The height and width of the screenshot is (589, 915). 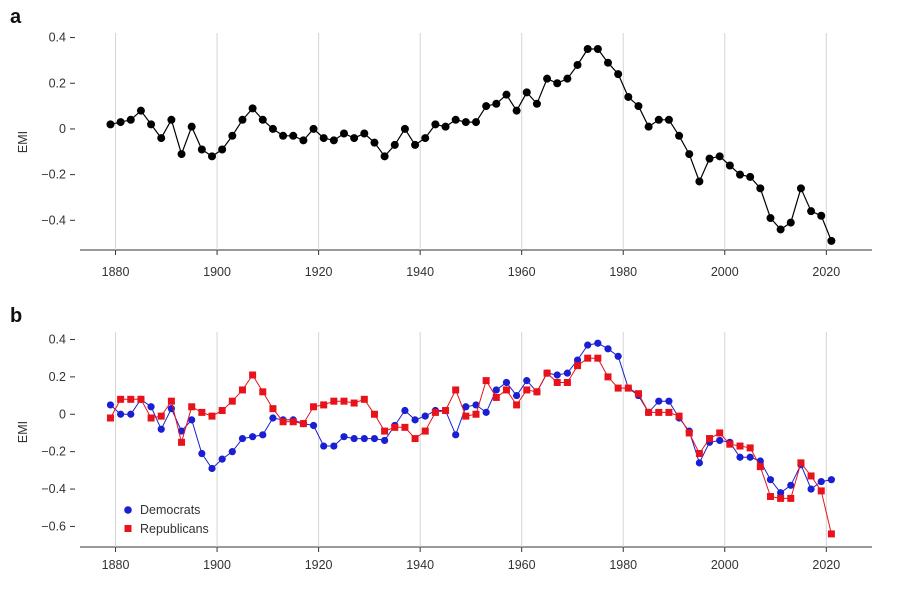 What do you see at coordinates (608, 349) in the screenshot?
I see `democrats-point-1977` at bounding box center [608, 349].